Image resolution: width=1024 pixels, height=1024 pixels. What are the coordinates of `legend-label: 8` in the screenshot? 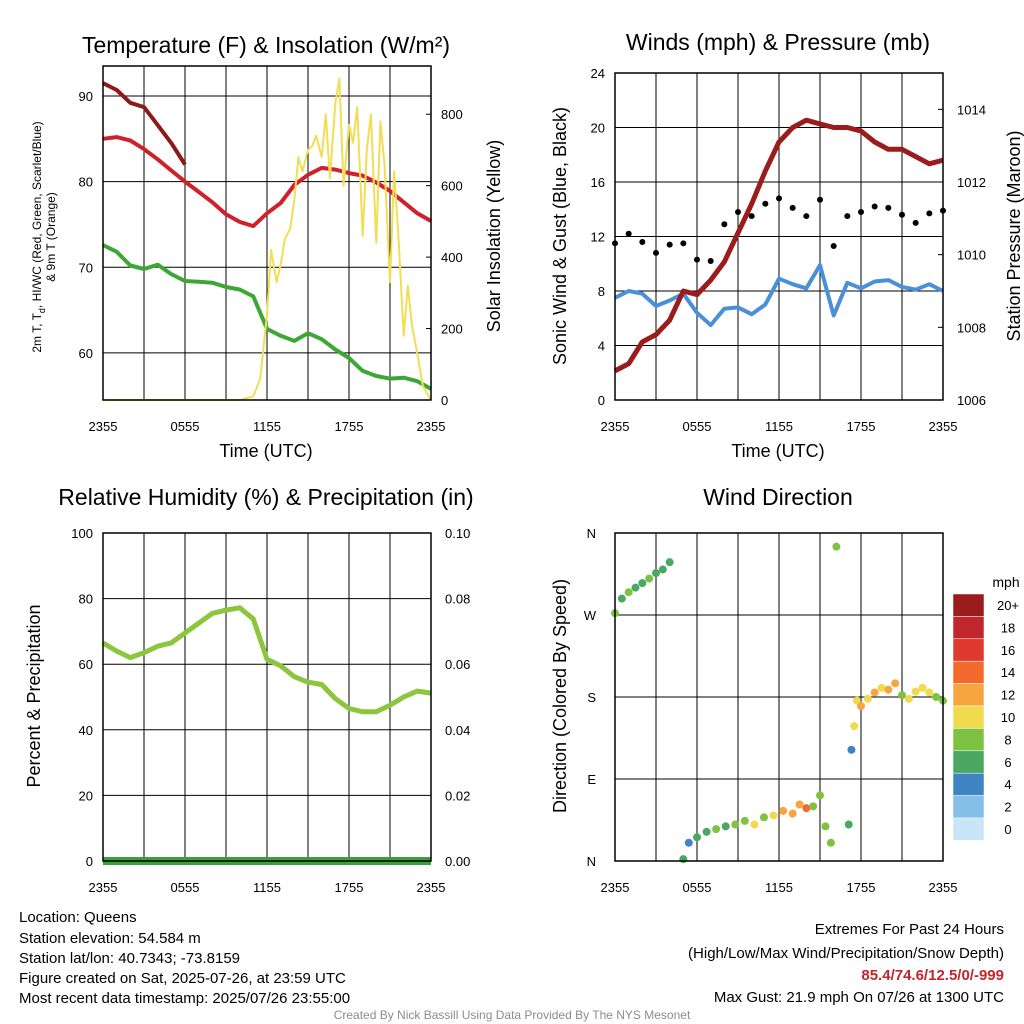 It's located at (1007, 739).